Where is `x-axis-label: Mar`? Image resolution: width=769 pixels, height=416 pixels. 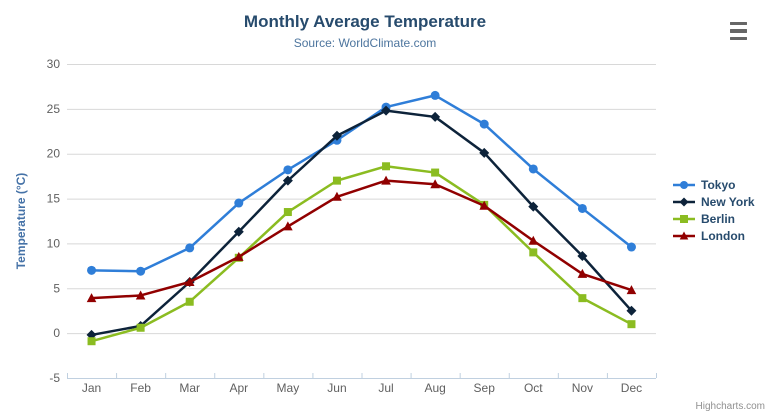
x-axis-label: Mar is located at coordinates (189, 388).